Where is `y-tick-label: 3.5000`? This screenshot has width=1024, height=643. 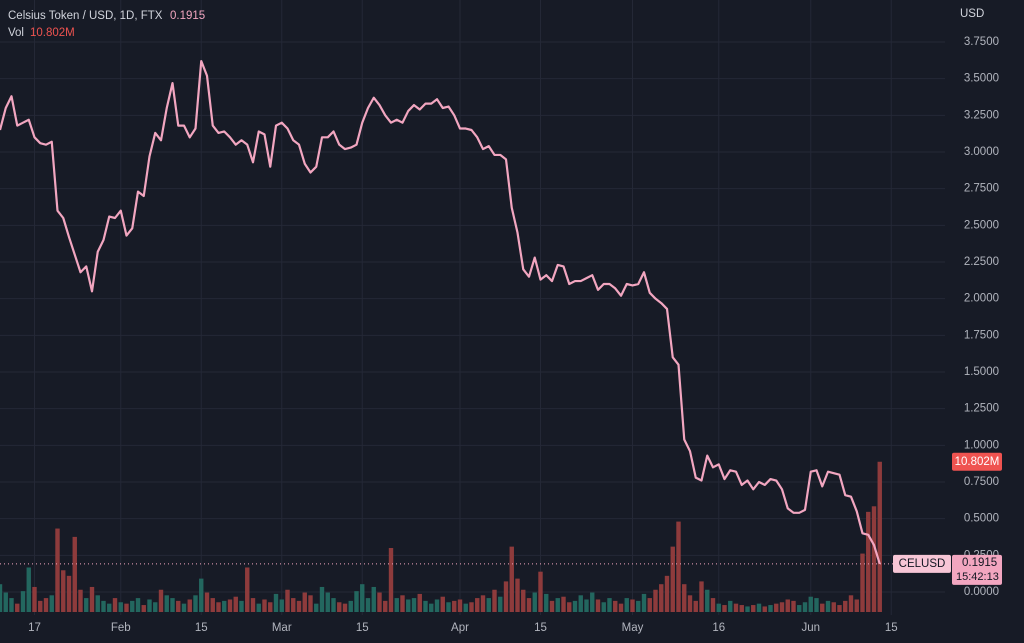 y-tick-label: 3.5000 is located at coordinates (981, 79).